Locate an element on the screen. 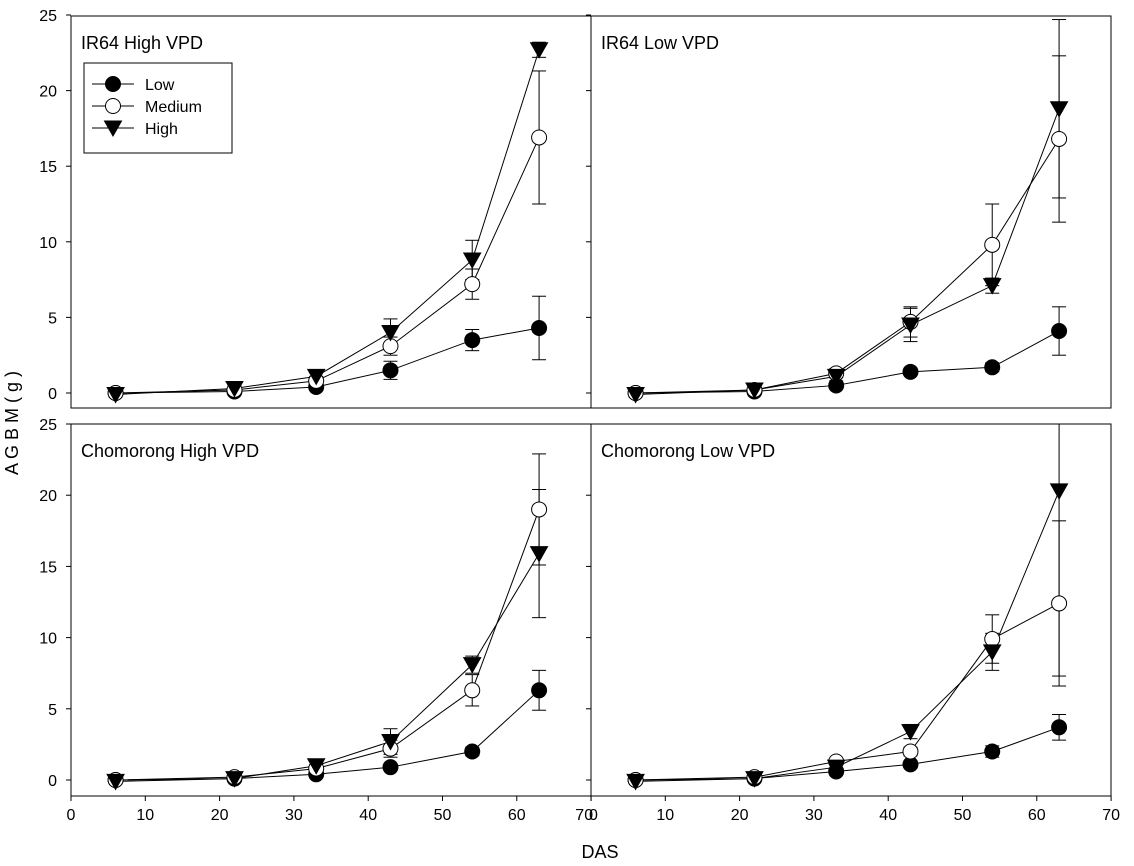 This screenshot has width=1134, height=866. legend: Low Medium High is located at coordinates (158, 108).